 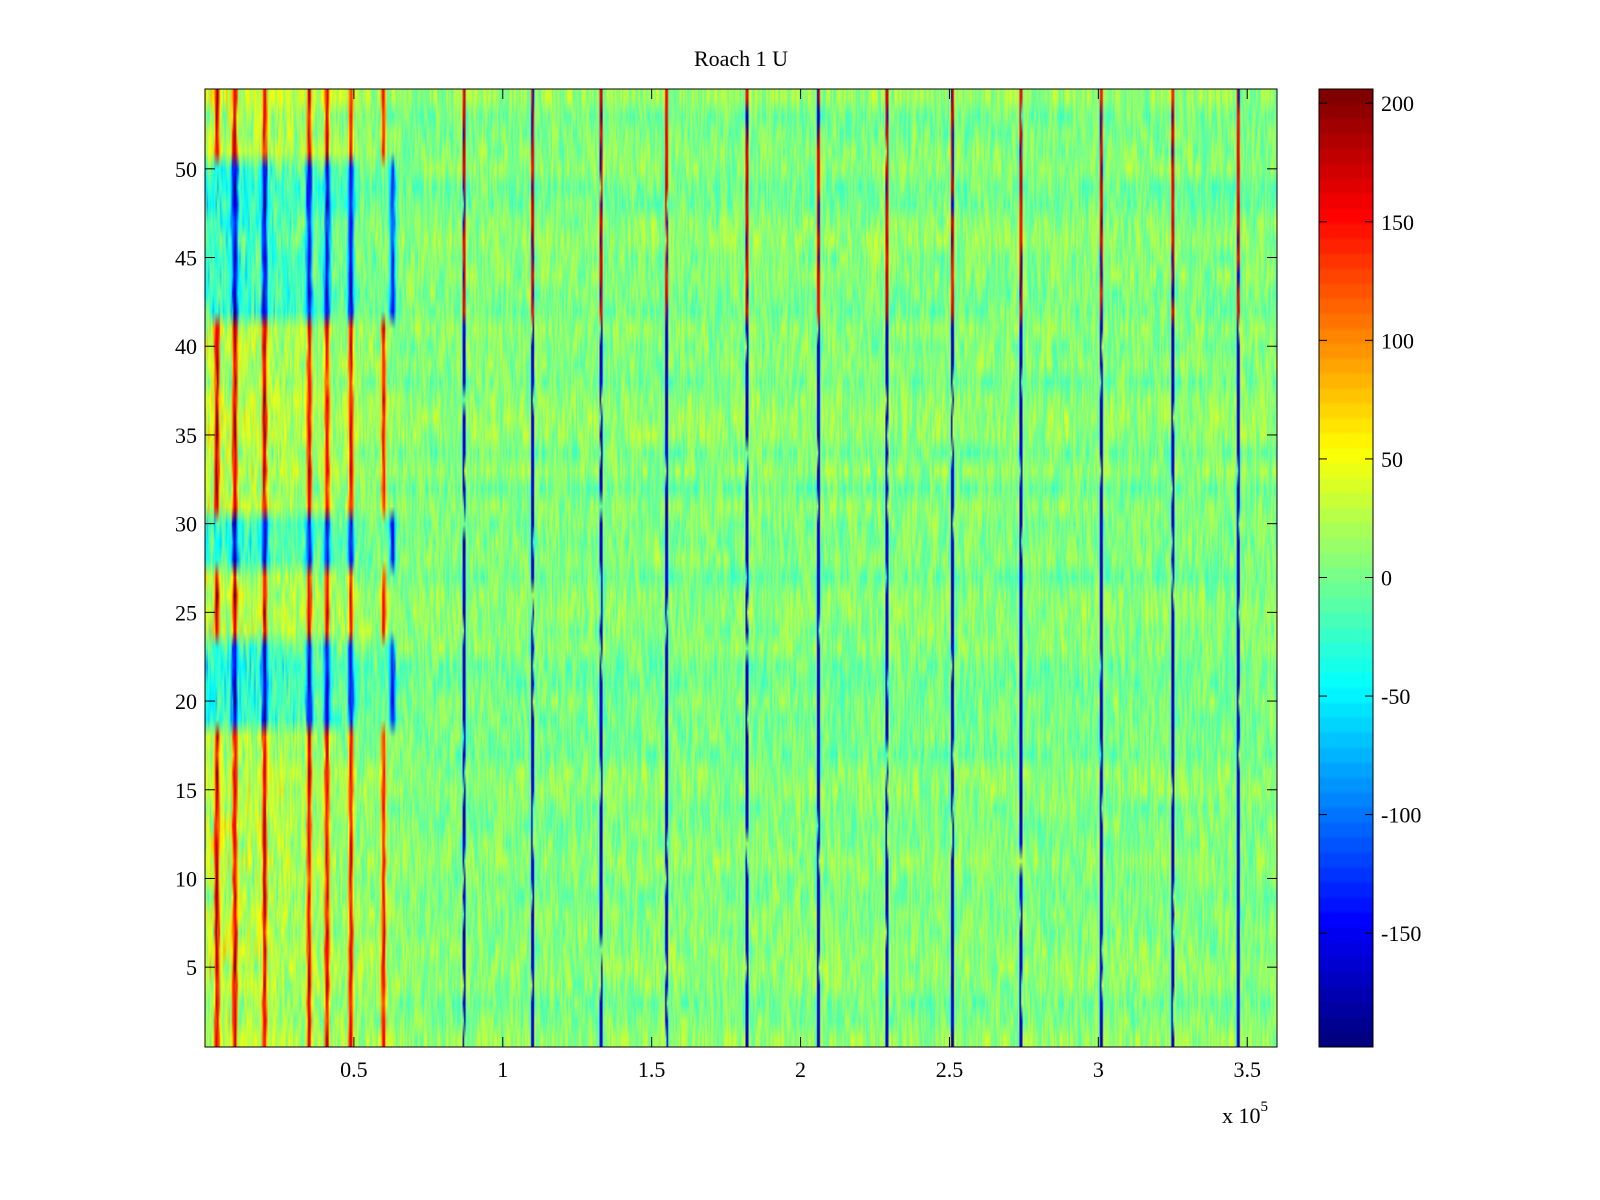 I want to click on colorbar-image, so click(x=1346, y=568).